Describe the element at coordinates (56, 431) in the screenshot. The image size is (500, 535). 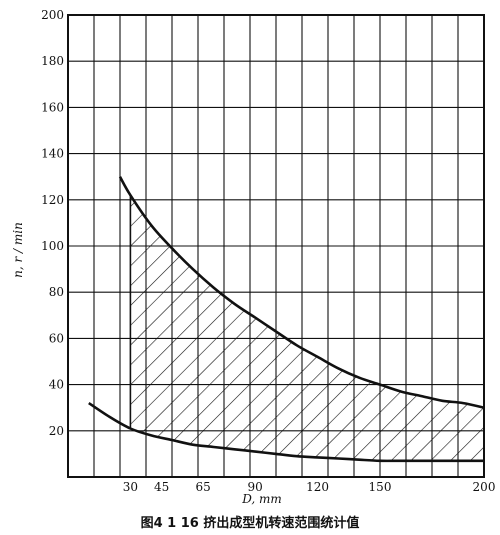
I see `y-tick-label: 20` at that location.